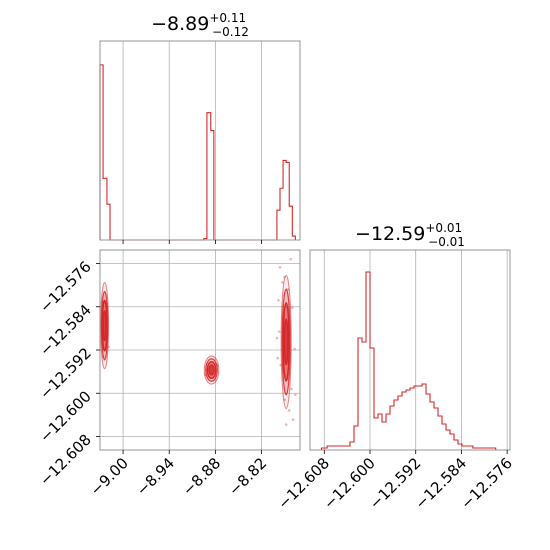 This screenshot has width=550, height=550. Describe the element at coordinates (415, 452) in the screenshot. I see `ticks-br` at that location.